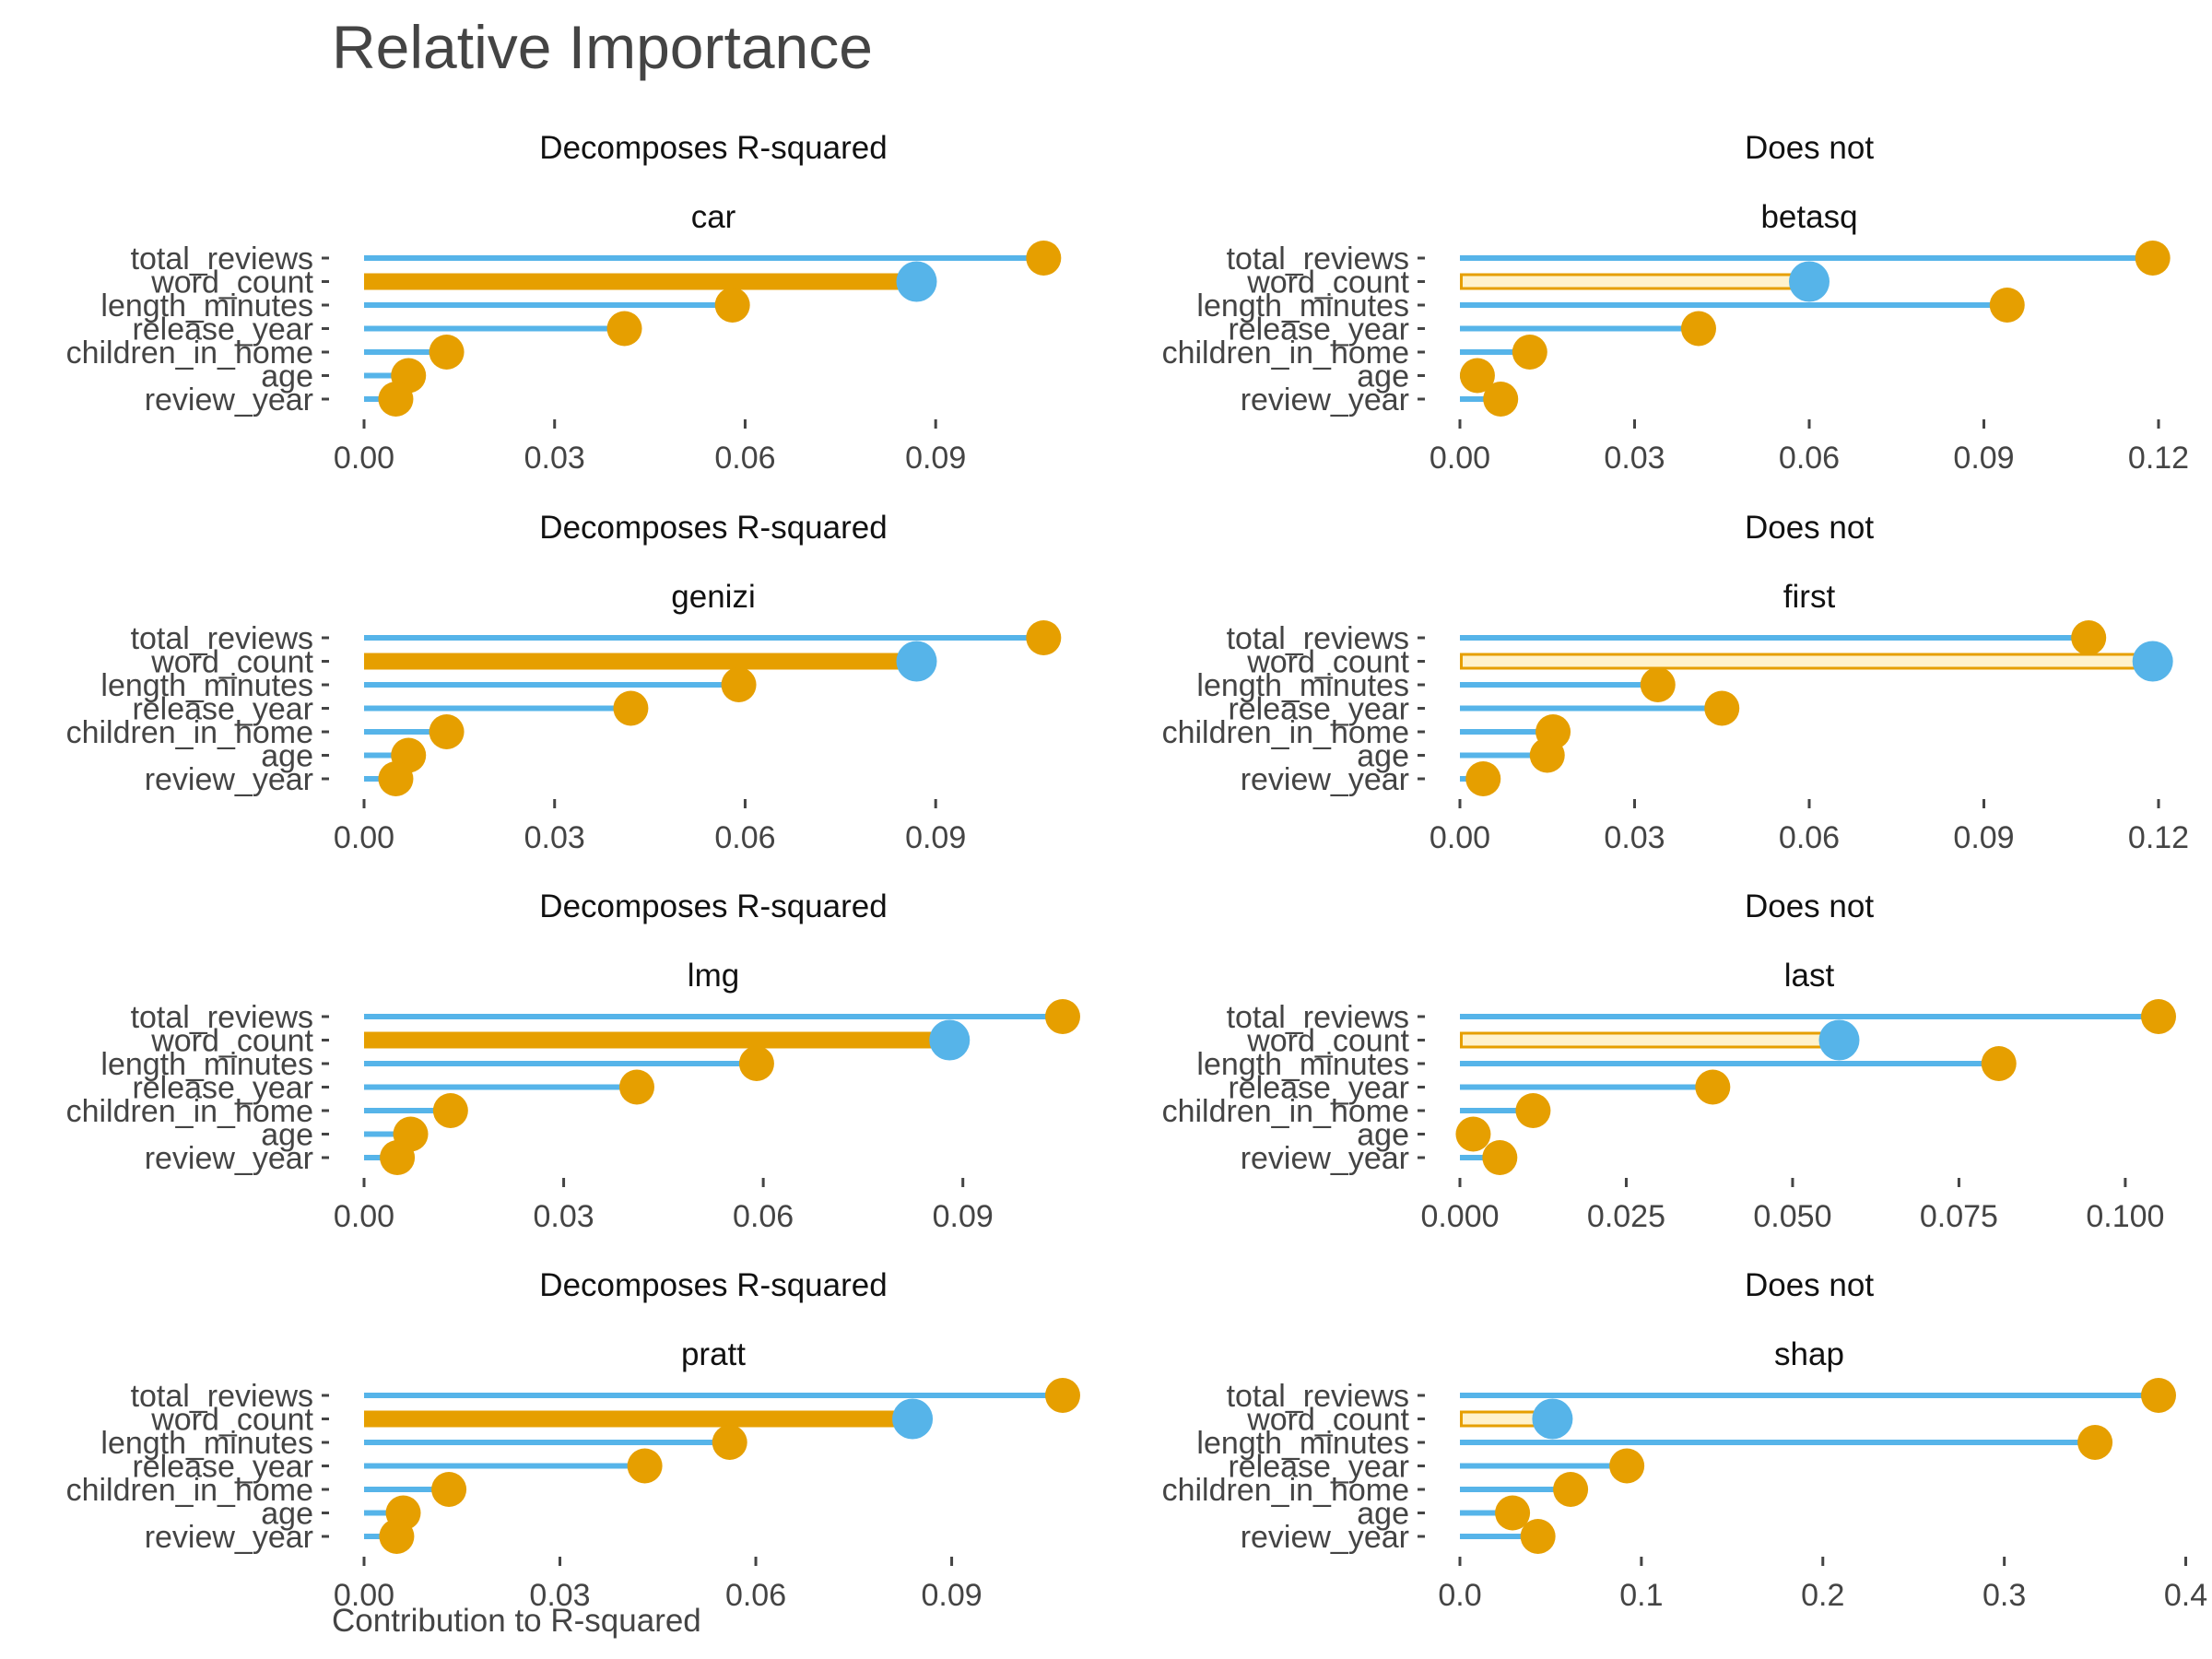 This screenshot has height=1659, width=2212. I want to click on x-tick-label: 0.1, so click(1641, 1595).